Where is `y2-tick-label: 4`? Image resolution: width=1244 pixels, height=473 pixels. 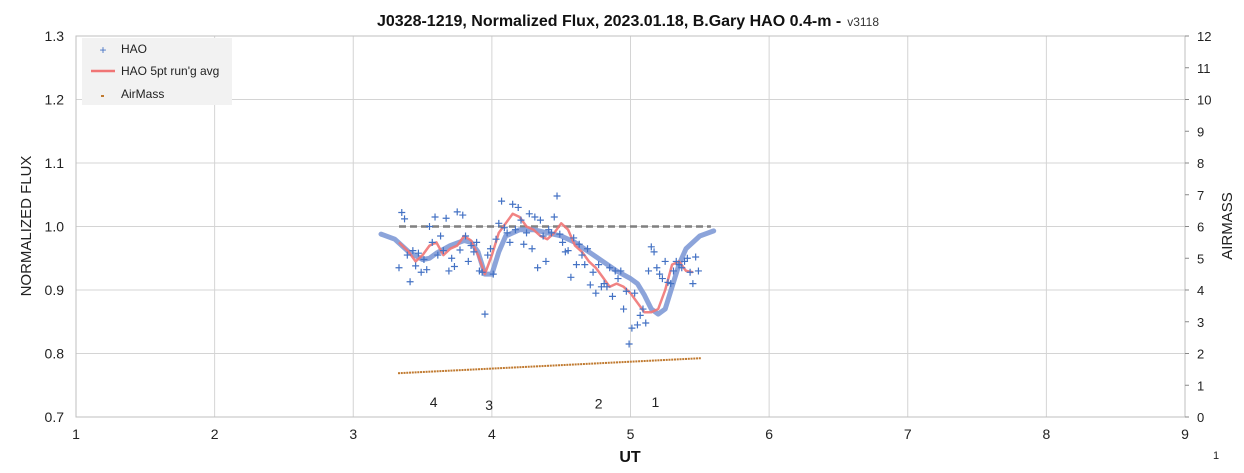
y2-tick-label: 4 is located at coordinates (1200, 290).